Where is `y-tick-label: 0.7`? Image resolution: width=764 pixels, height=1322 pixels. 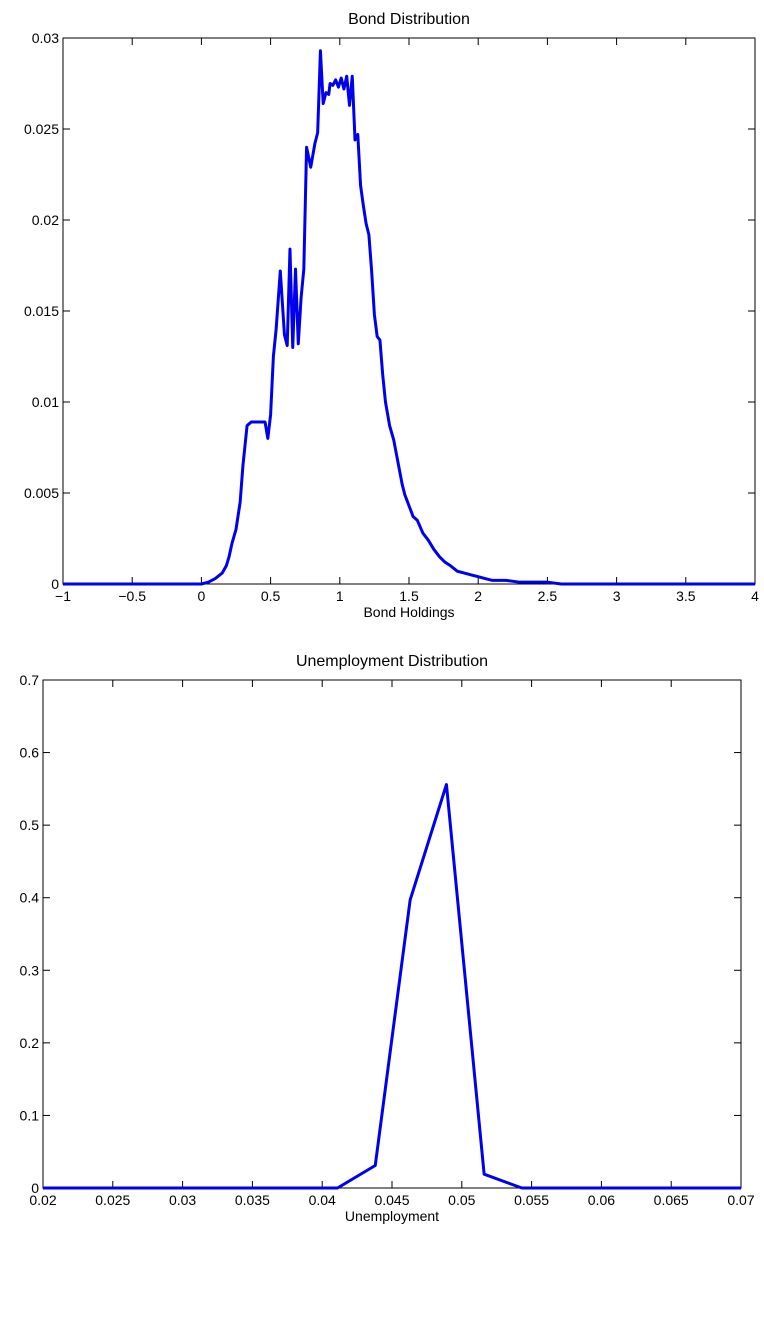
y-tick-label: 0.7 is located at coordinates (30, 680).